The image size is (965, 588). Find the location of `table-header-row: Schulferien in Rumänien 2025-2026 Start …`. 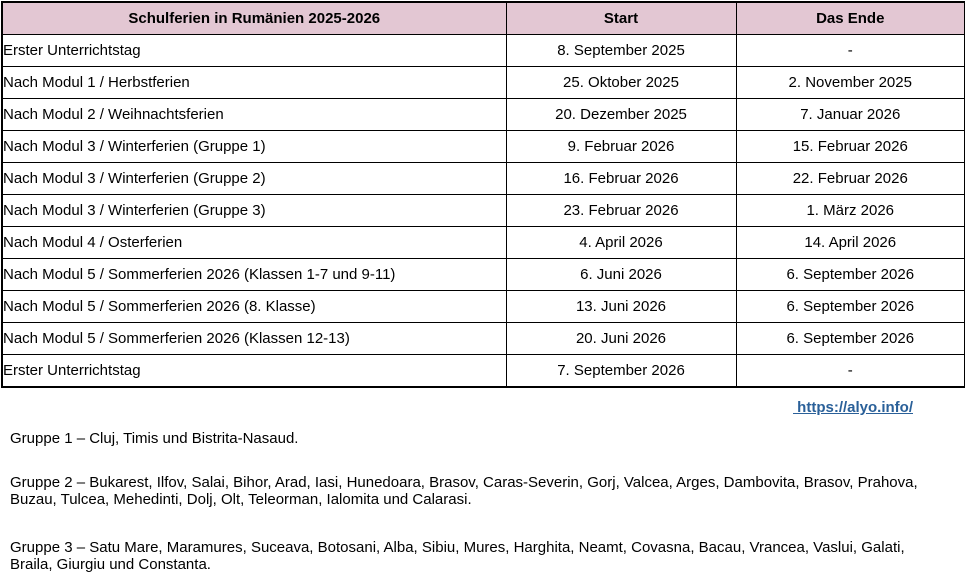

table-header-row: Schulferien in Rumänien 2025-2026 Start … is located at coordinates (483, 18).